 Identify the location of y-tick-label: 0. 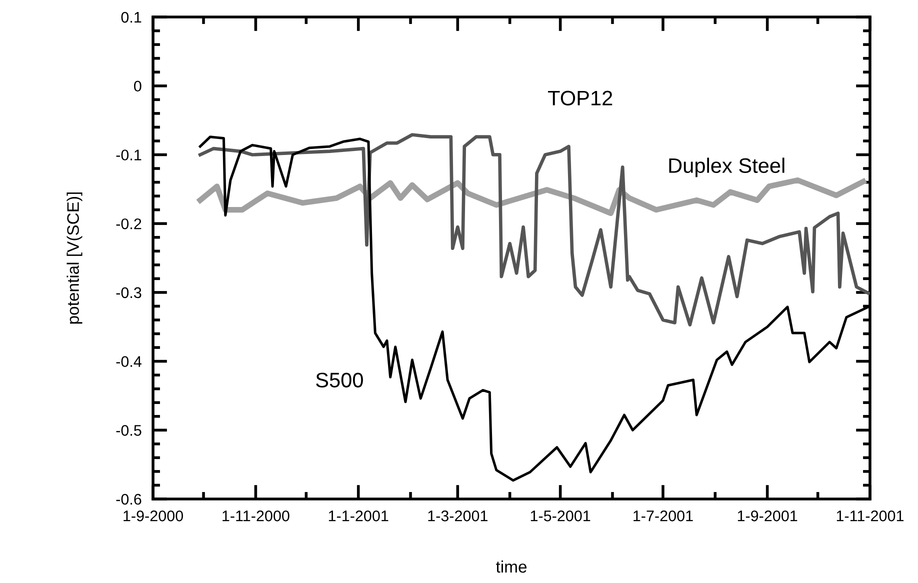
(138, 86).